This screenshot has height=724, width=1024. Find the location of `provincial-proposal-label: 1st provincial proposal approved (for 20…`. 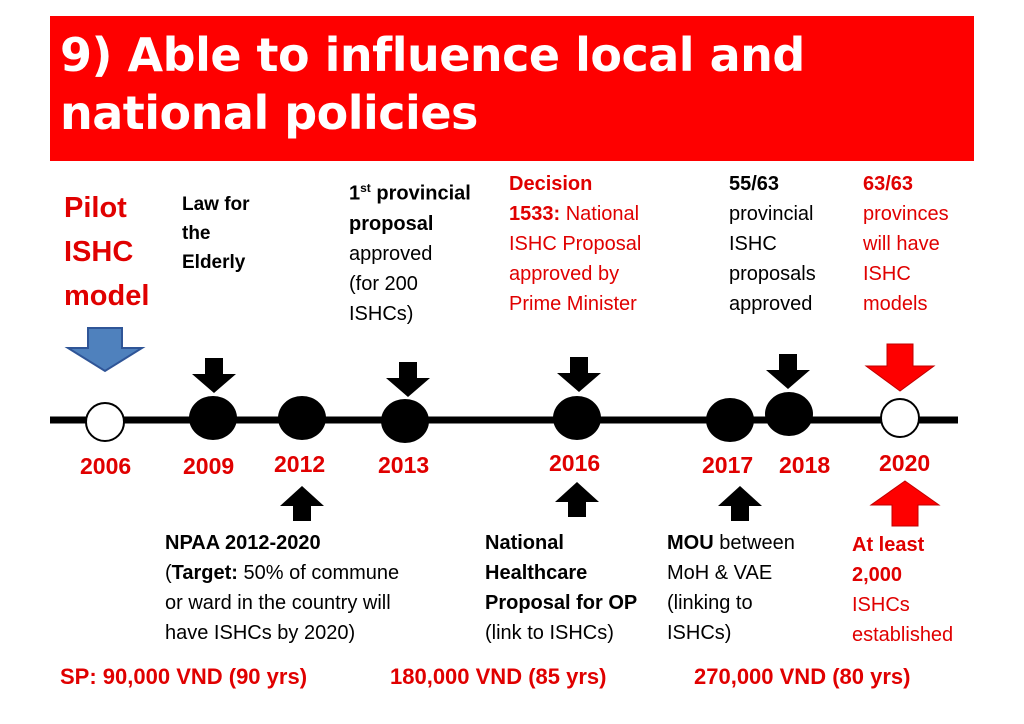

provincial-proposal-label: 1st provincial proposal approved (for 20… is located at coordinates (410, 253).